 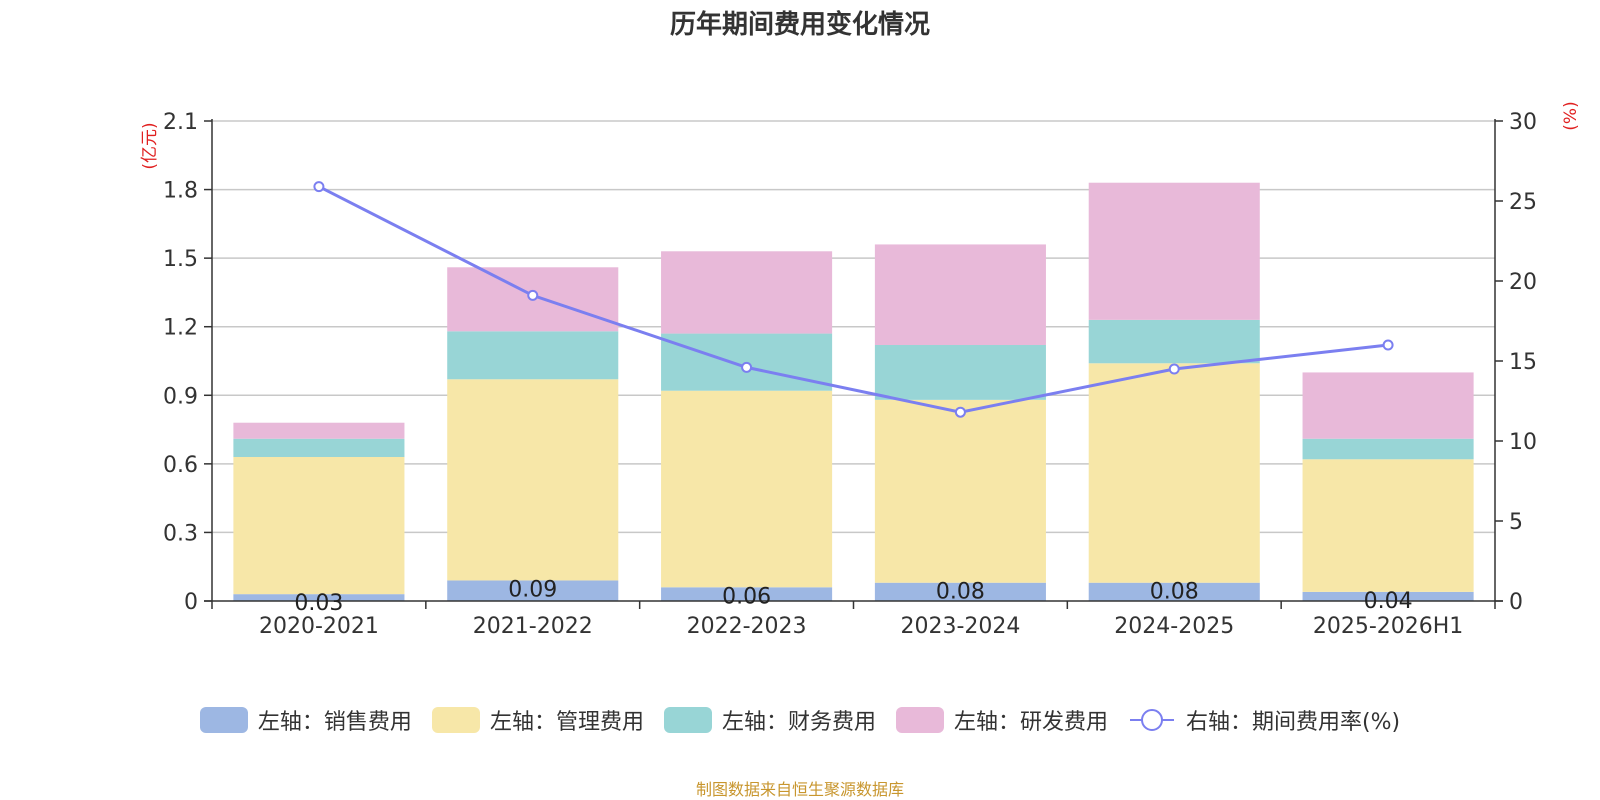 I want to click on legend-label: 左轴：管理费用, so click(x=566, y=722).